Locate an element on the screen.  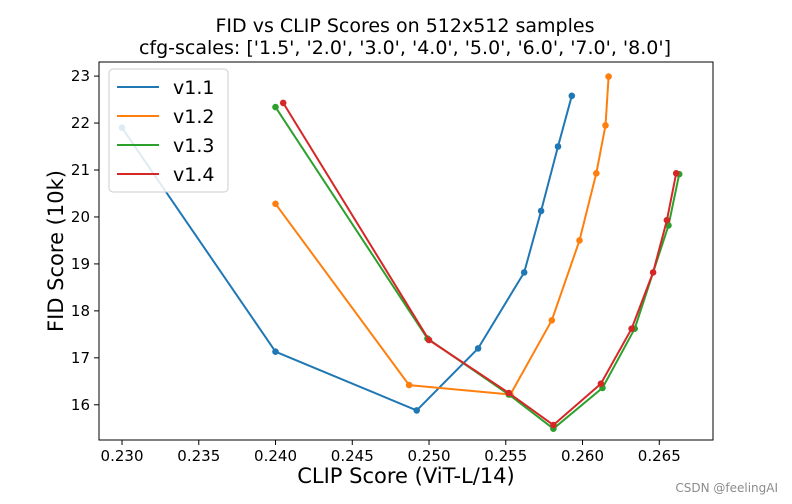
legend-box is located at coordinates (168, 130).